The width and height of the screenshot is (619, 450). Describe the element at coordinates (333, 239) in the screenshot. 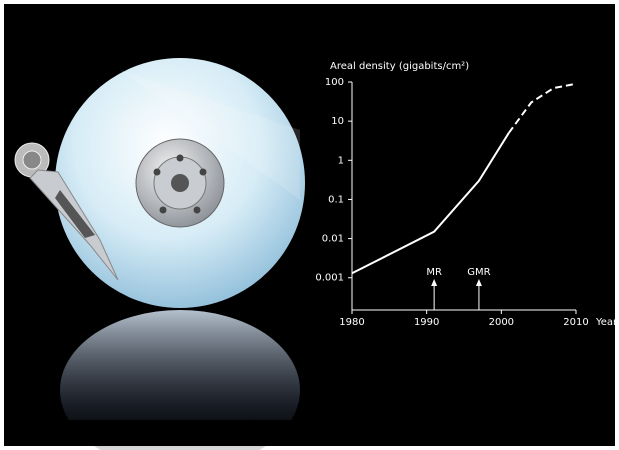

I see `y-tick-label: 0.01` at that location.